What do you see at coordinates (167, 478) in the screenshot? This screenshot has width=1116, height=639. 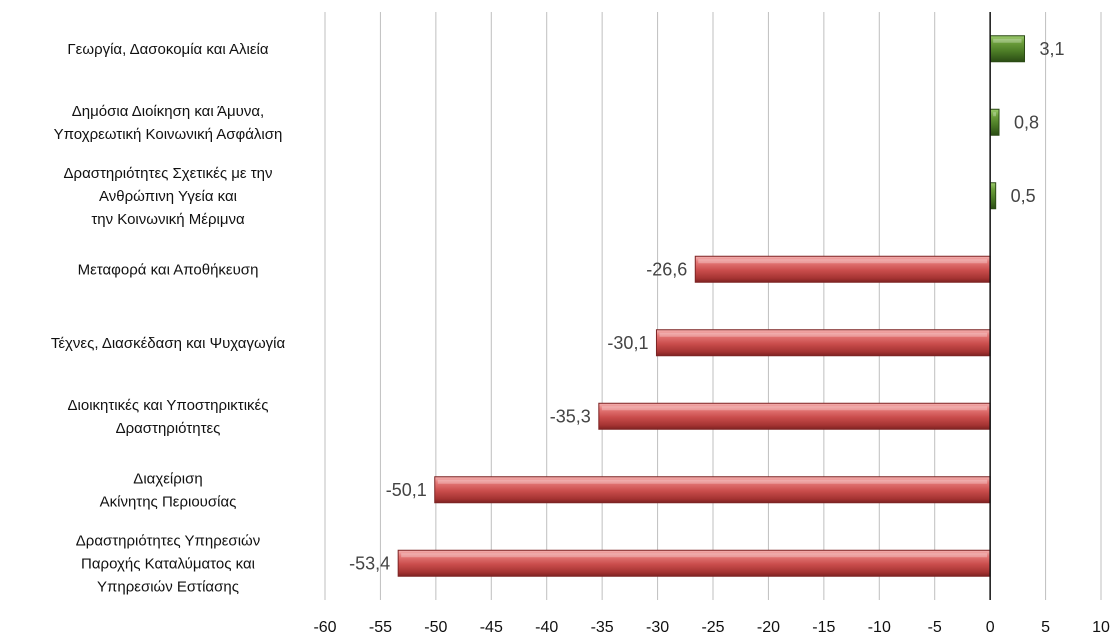 I see `category-label-line: Διαχείριση` at bounding box center [167, 478].